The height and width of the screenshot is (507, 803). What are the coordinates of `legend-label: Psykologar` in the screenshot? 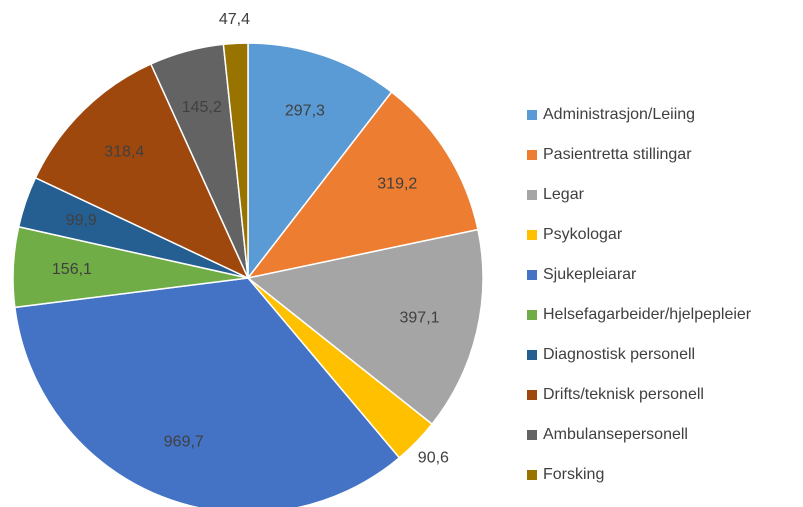 It's located at (583, 234).